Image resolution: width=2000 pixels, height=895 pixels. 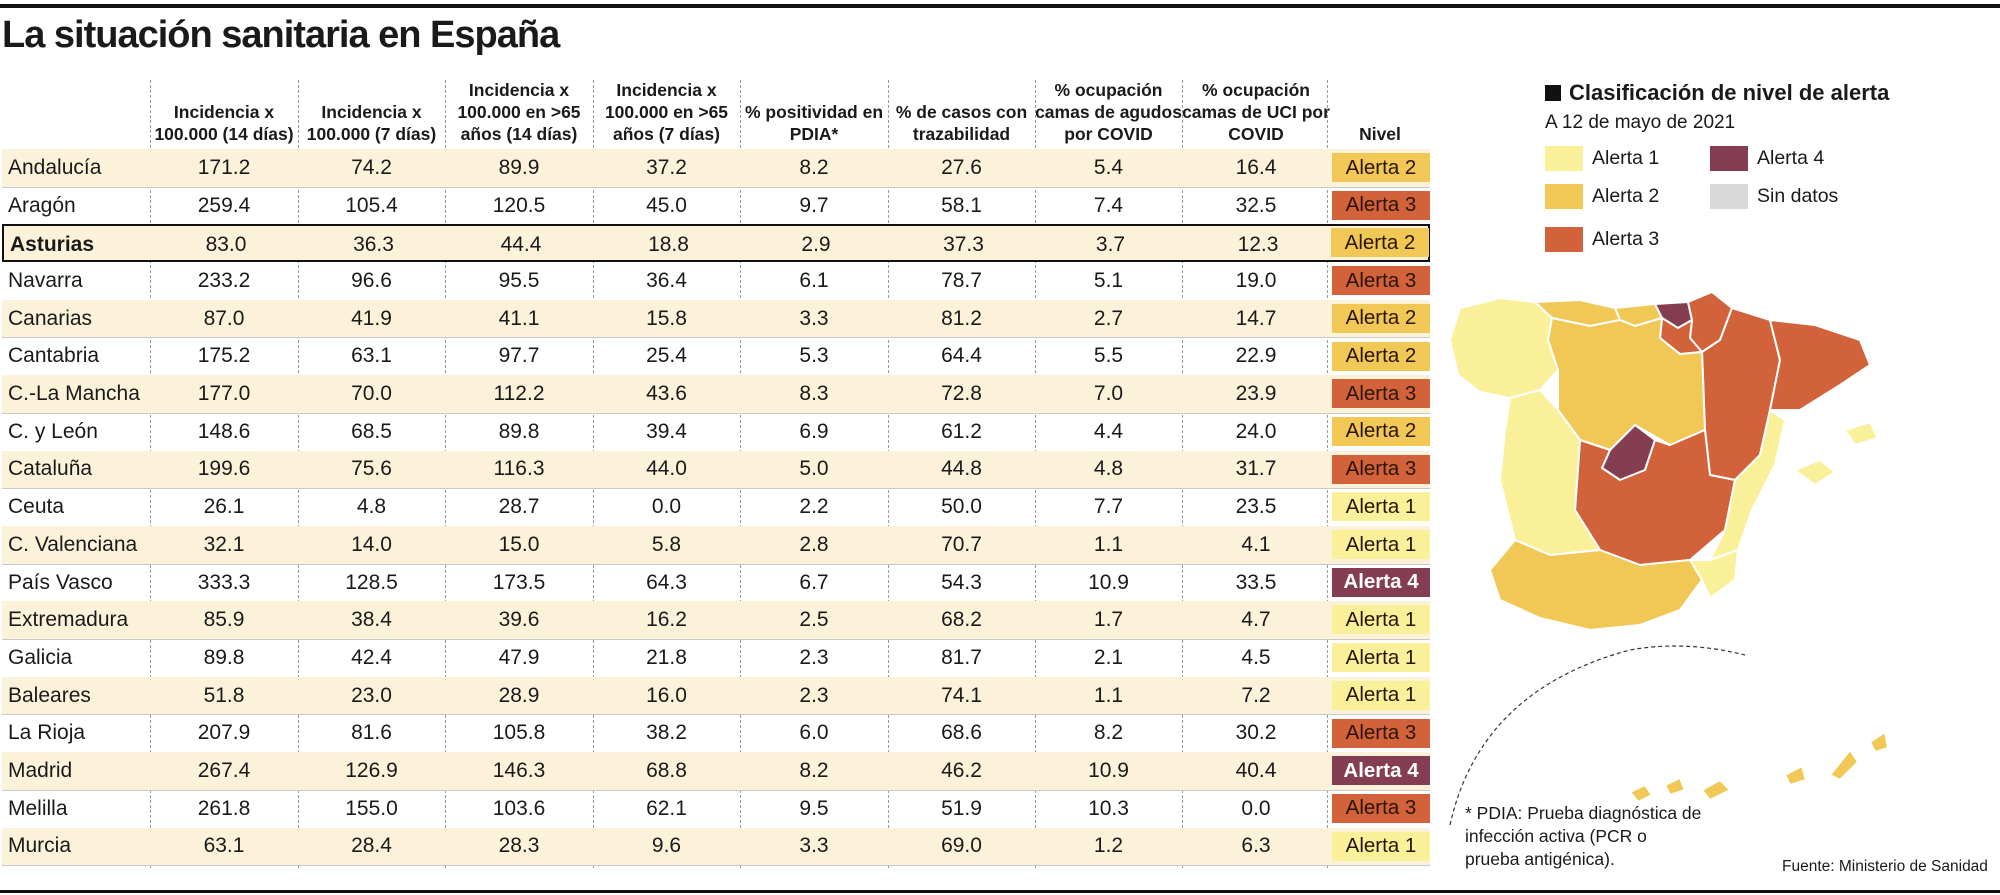 What do you see at coordinates (1108, 356) in the screenshot?
I see `table-cell-agudos: 5.5` at bounding box center [1108, 356].